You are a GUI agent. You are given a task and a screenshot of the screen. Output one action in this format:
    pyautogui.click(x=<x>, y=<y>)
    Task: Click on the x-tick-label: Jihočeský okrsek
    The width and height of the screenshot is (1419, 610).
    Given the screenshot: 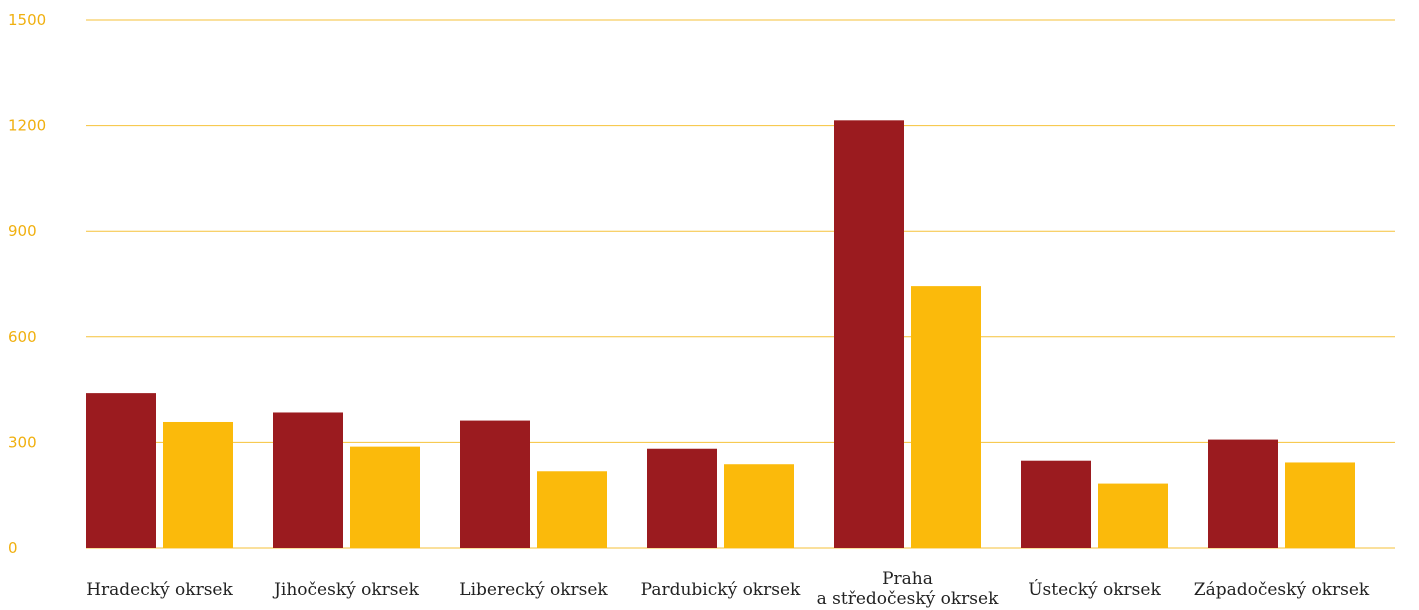 What is the action you would take?
    pyautogui.click(x=345, y=590)
    